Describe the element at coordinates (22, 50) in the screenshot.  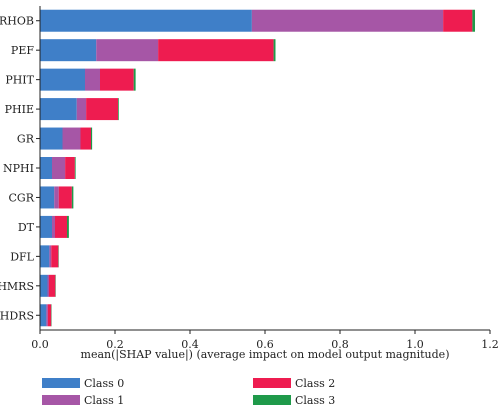
I see `y-tick-label: PEF` at that location.